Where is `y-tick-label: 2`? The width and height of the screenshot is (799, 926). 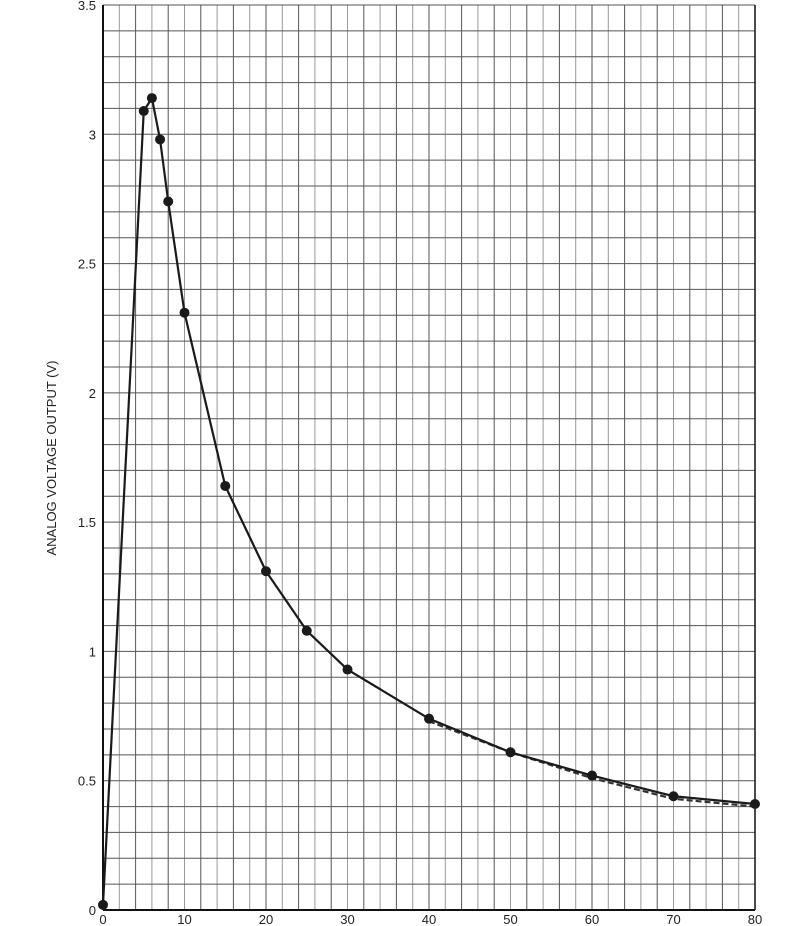 y-tick-label: 2 is located at coordinates (92, 393).